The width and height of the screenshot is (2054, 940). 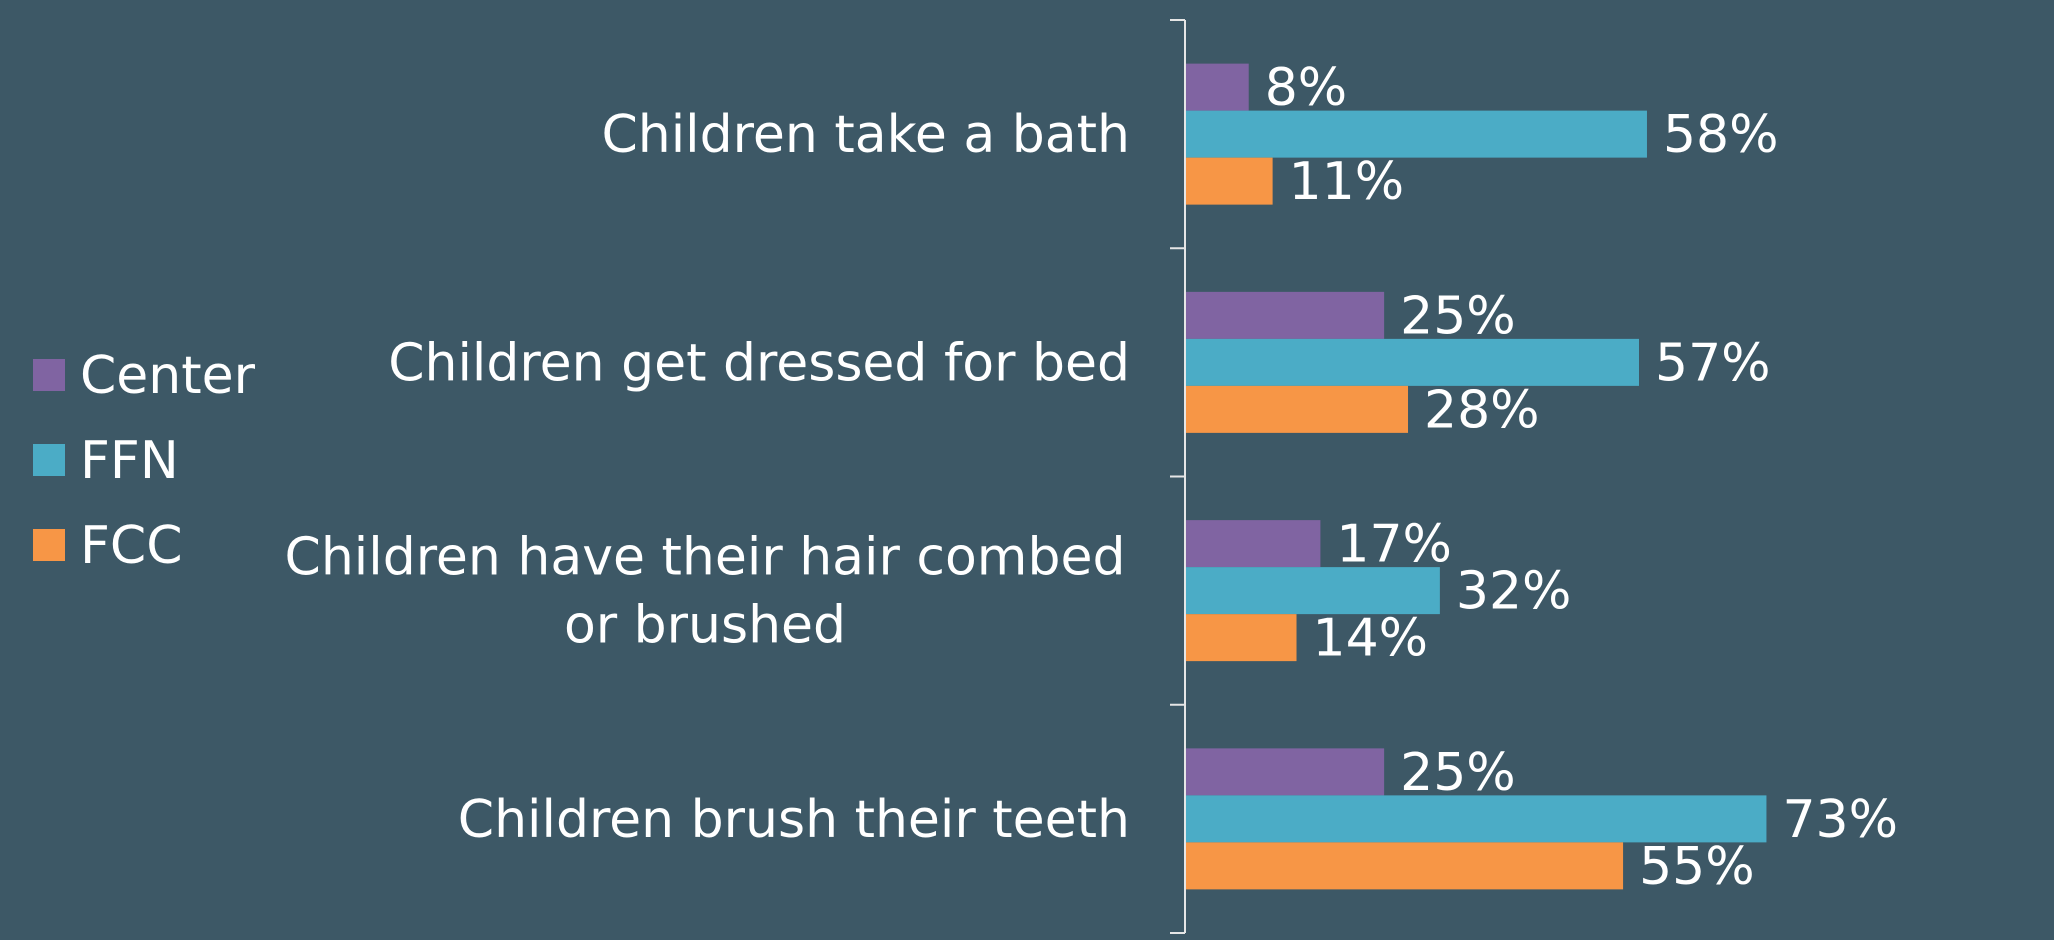 I want to click on category-label: Children brush their teeth, so click(x=794, y=820).